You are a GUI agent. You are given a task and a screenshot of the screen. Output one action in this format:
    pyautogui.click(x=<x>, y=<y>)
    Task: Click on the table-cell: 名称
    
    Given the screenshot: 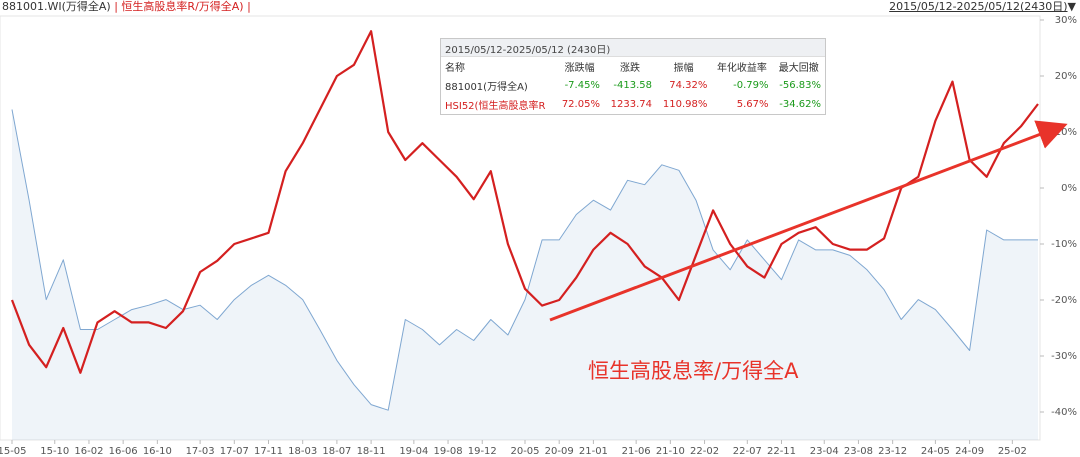 What is the action you would take?
    pyautogui.click(x=455, y=68)
    